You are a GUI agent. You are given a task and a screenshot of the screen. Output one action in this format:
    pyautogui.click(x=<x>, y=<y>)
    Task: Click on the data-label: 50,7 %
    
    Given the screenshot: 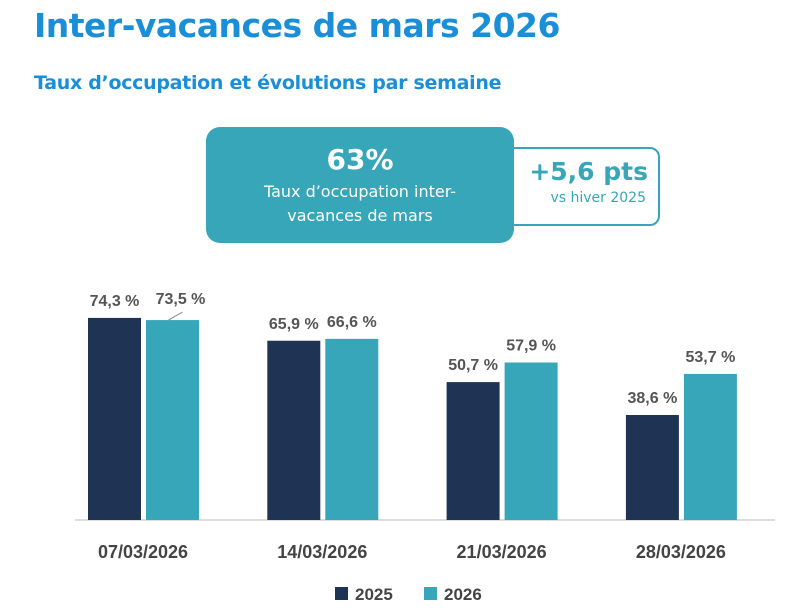 What is the action you would take?
    pyautogui.click(x=473, y=365)
    